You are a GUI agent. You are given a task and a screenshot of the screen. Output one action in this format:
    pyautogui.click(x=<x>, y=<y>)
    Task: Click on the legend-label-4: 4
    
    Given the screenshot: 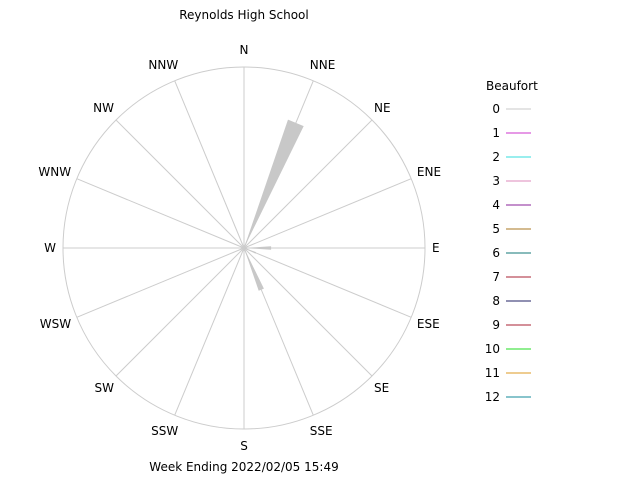 What is the action you would take?
    pyautogui.click(x=496, y=205)
    